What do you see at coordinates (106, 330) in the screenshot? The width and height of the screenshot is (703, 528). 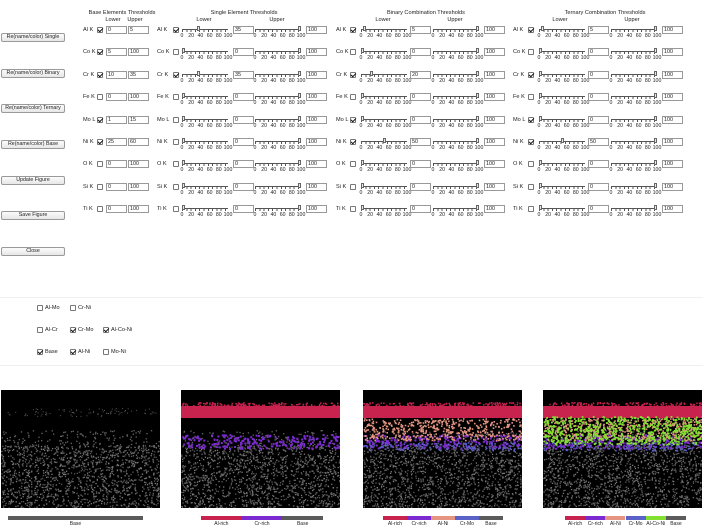 I see `combo-checkbox-al-co-ni` at bounding box center [106, 330].